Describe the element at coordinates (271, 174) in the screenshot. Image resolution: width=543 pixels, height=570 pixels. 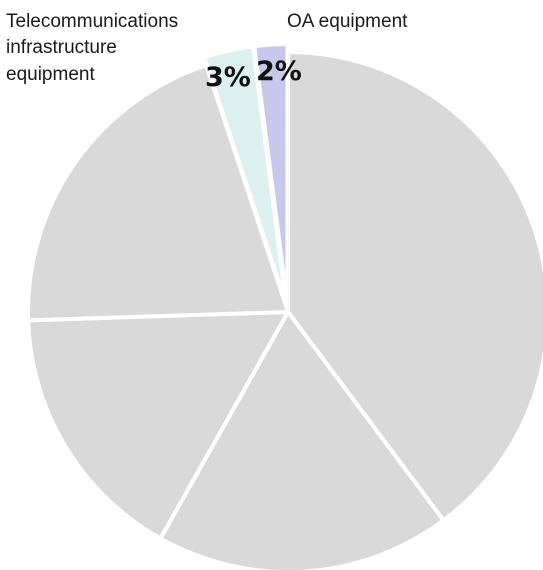
I see `slice-oa` at that location.